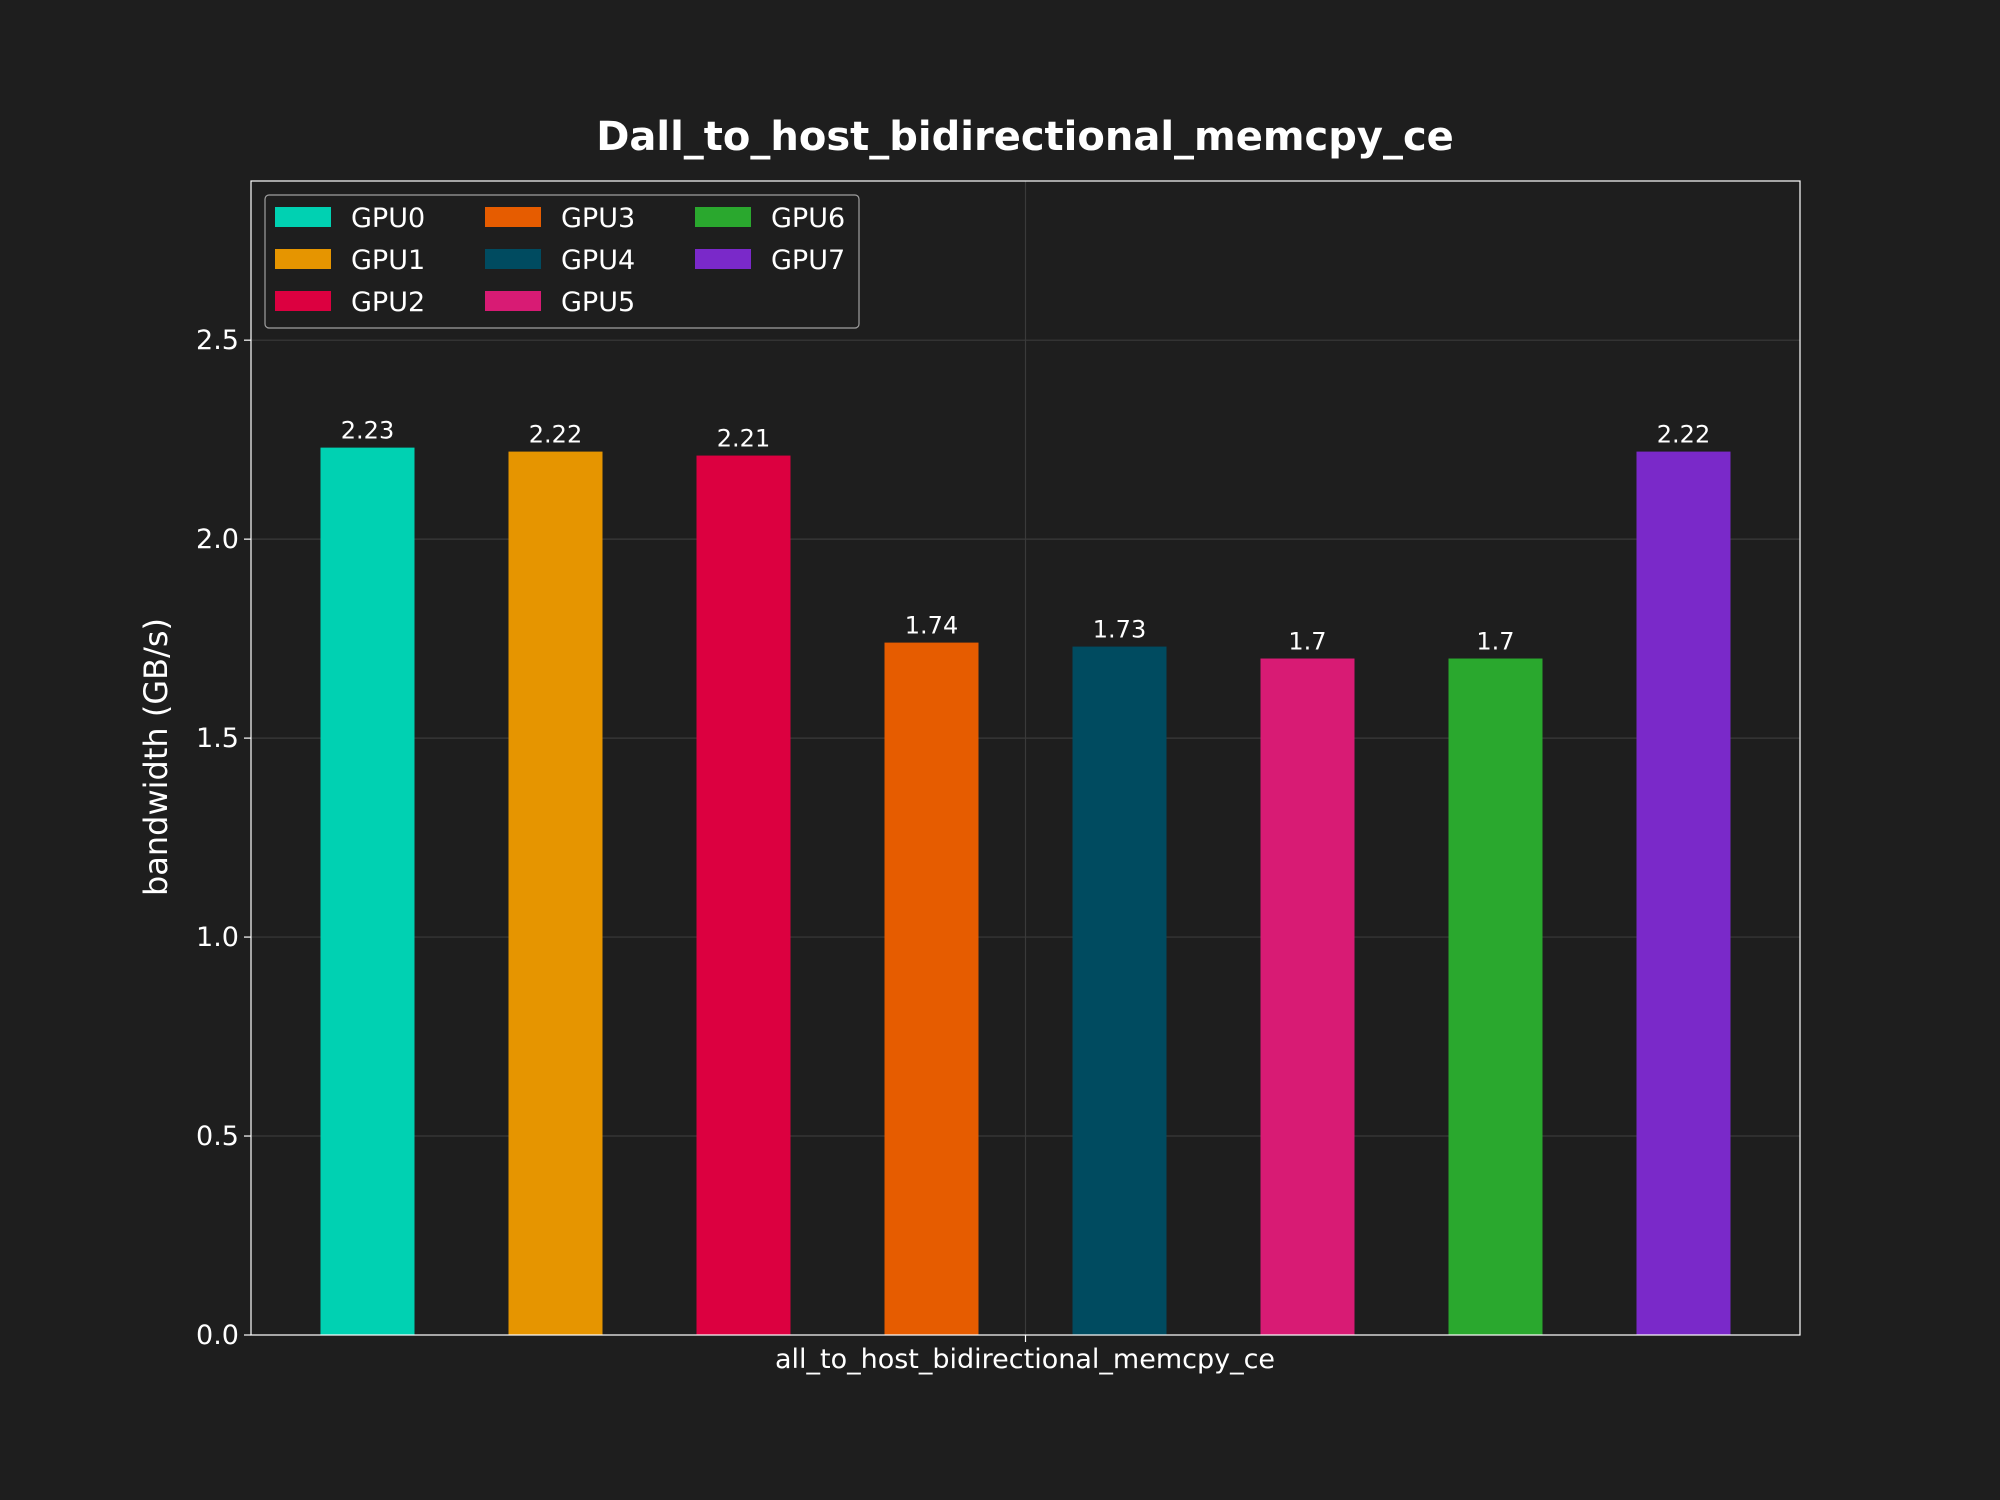 The height and width of the screenshot is (1500, 2000). Describe the element at coordinates (217, 539) in the screenshot. I see `y-tick-label: 2.0` at that location.